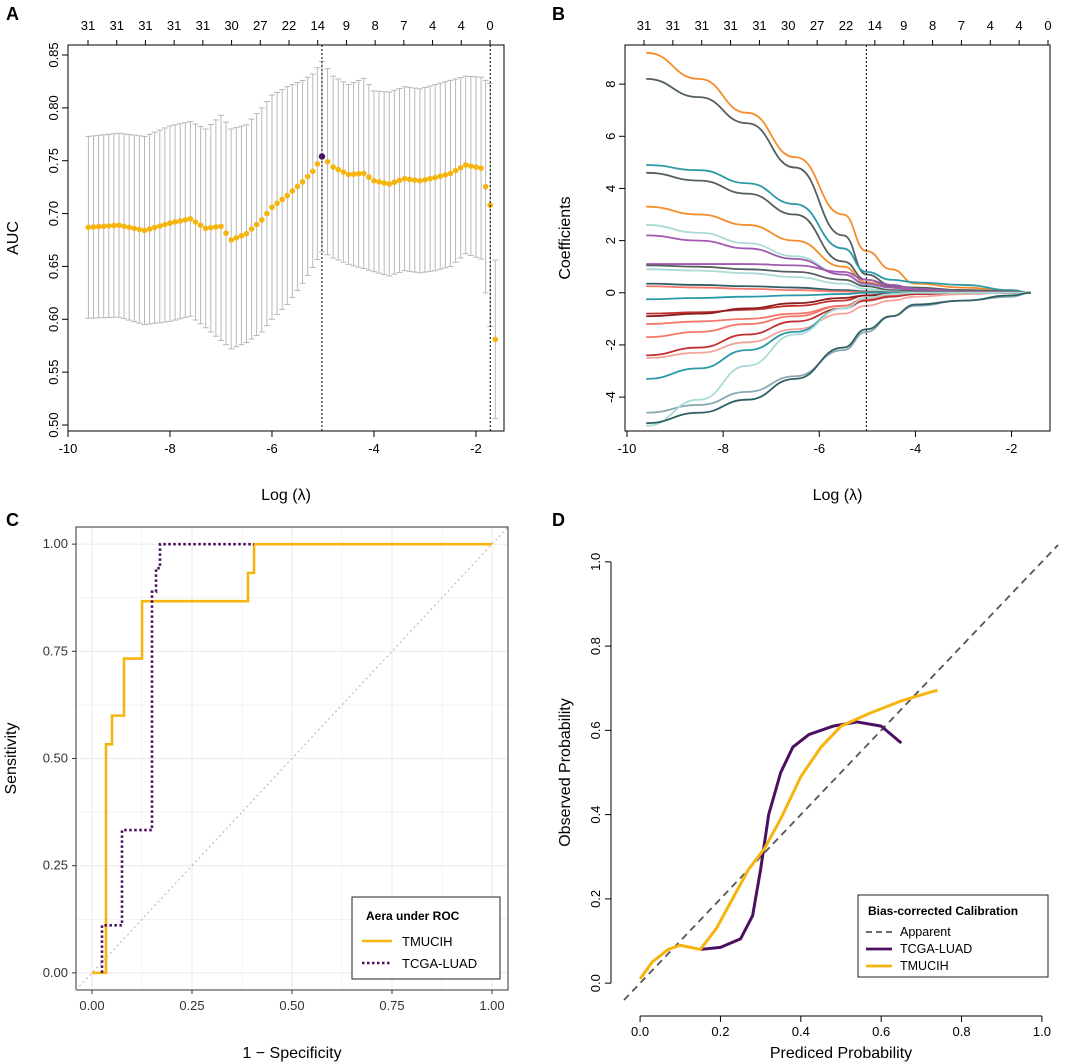 The height and width of the screenshot is (1064, 1065). Describe the element at coordinates (610, 345) in the screenshot. I see `y-tick-label: -2` at that location.